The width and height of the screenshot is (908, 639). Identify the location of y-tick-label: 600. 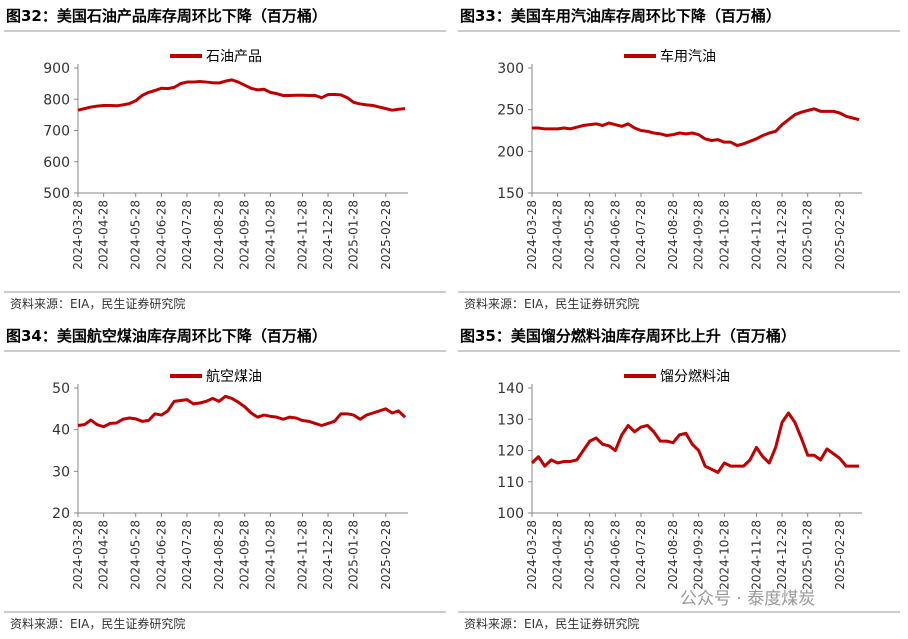
(56, 163).